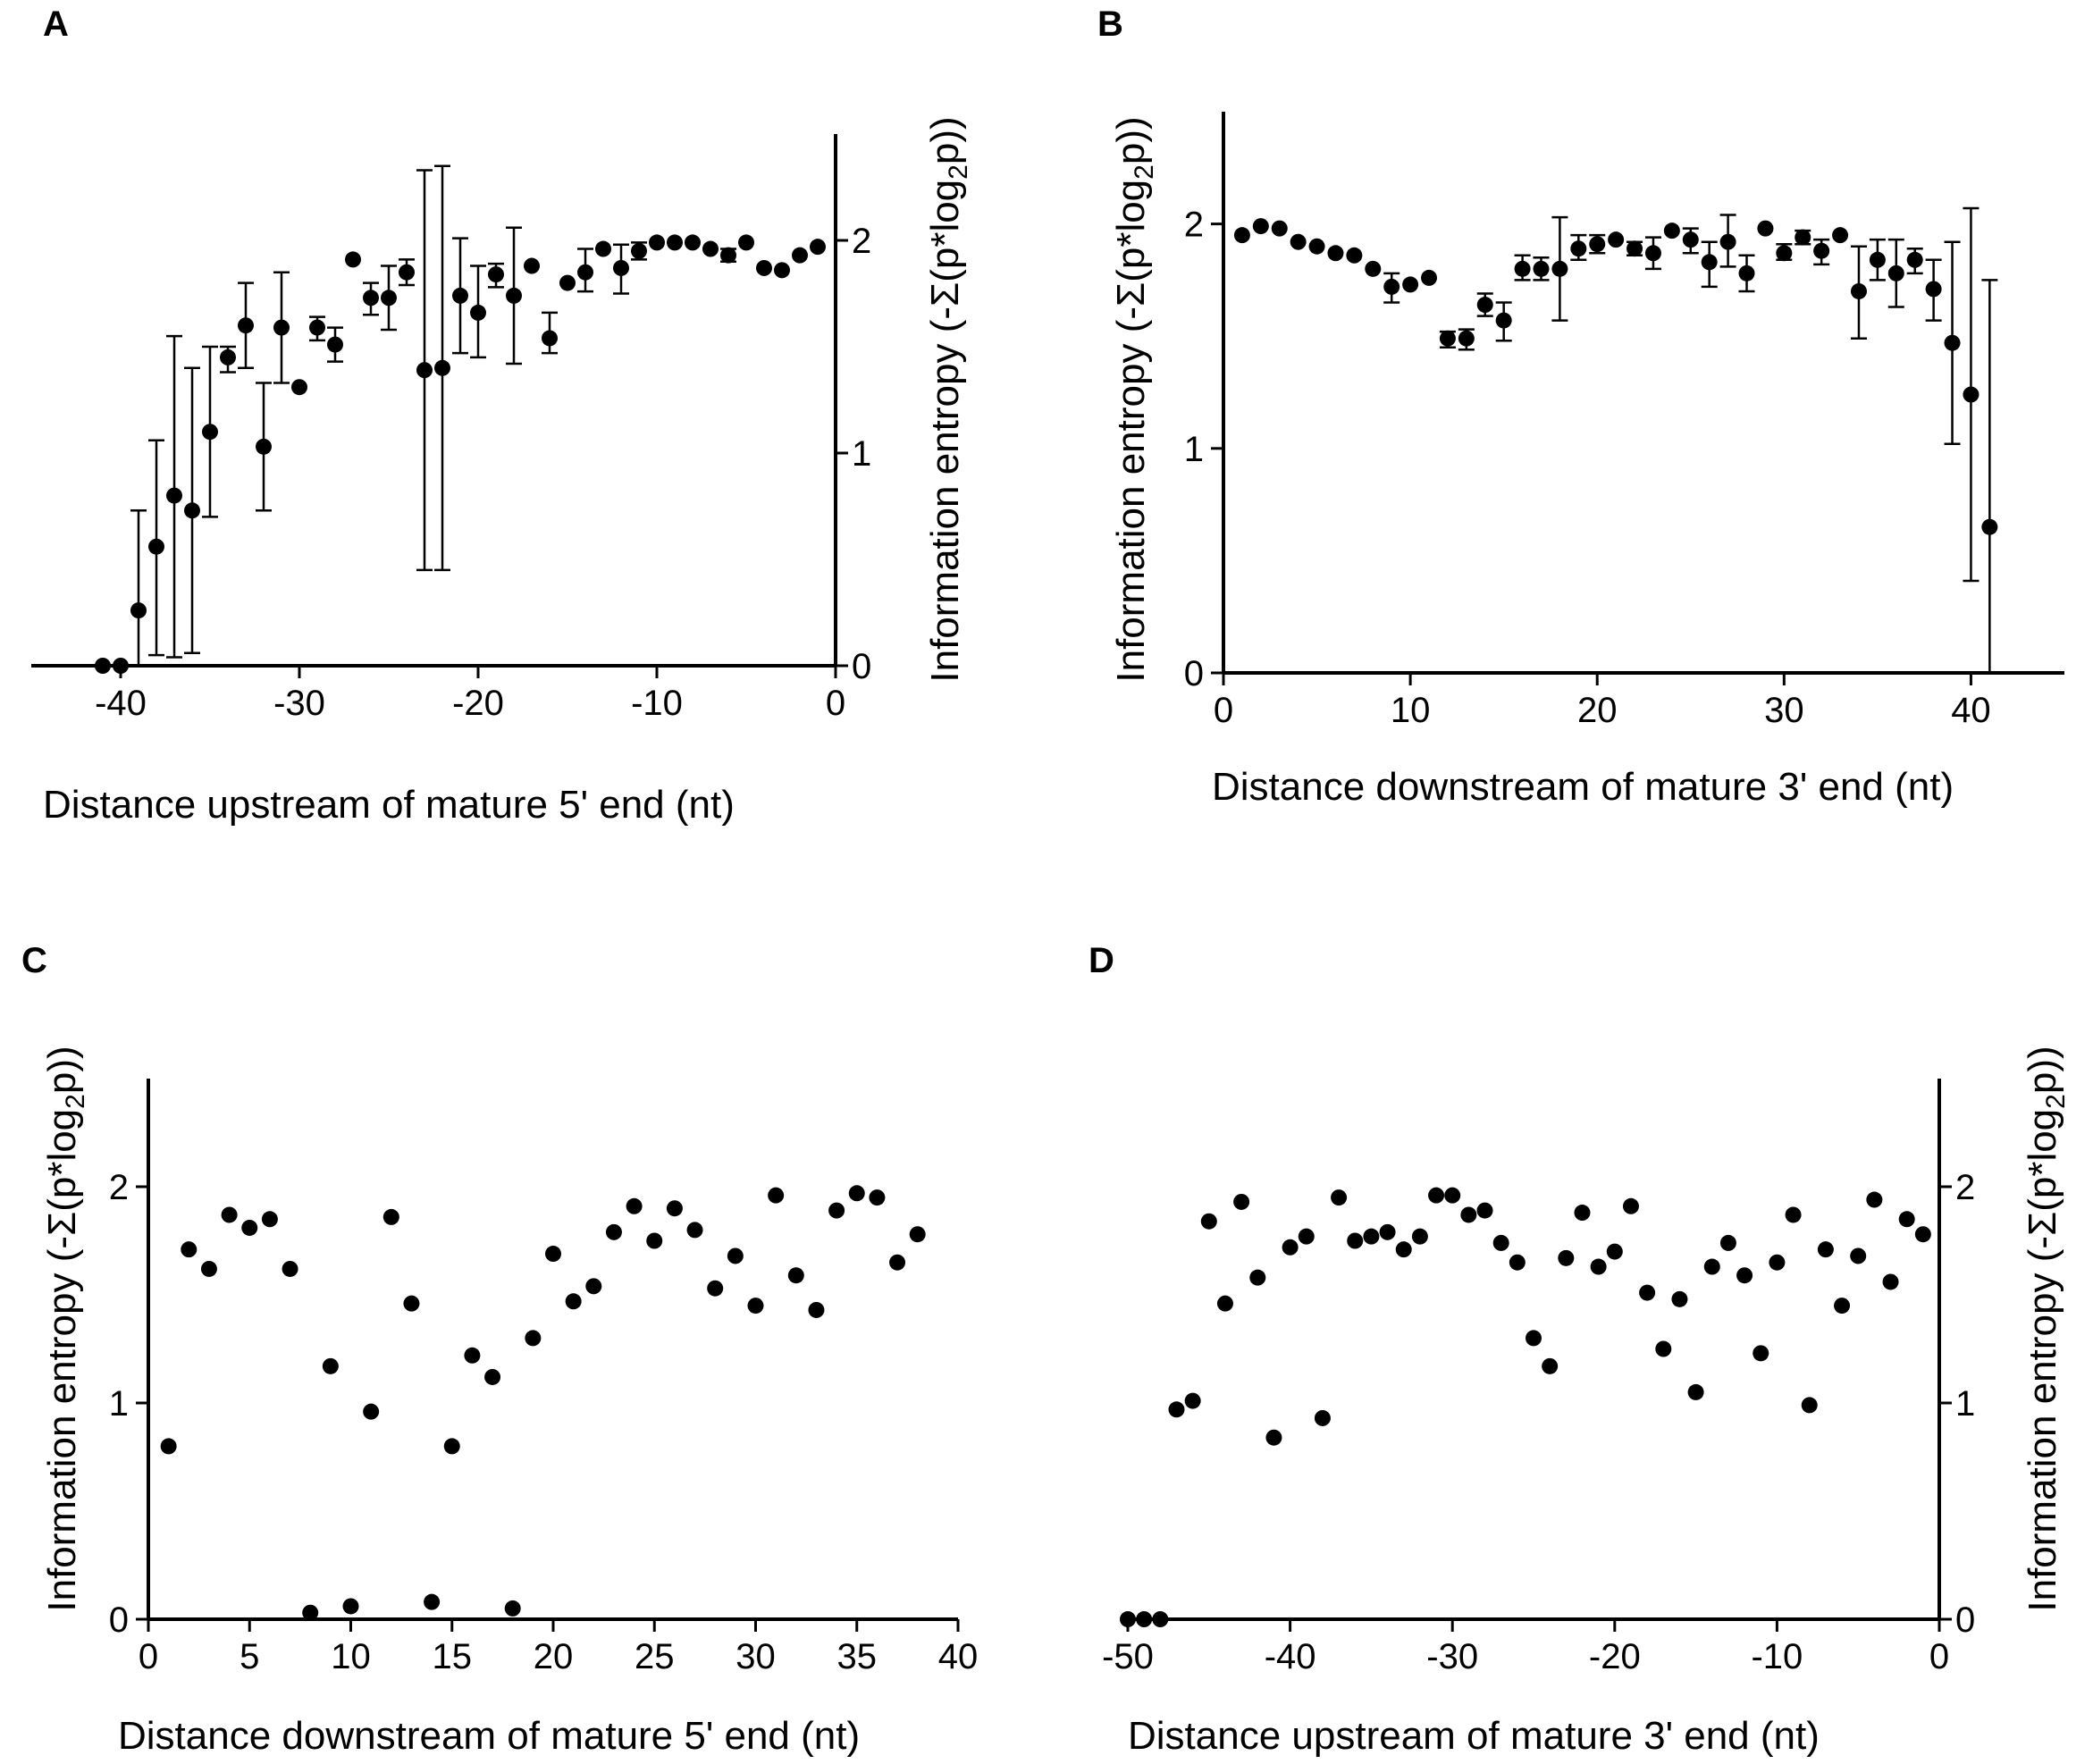 This screenshot has height=1764, width=2093. I want to click on panel-a-series, so click(461, 419).